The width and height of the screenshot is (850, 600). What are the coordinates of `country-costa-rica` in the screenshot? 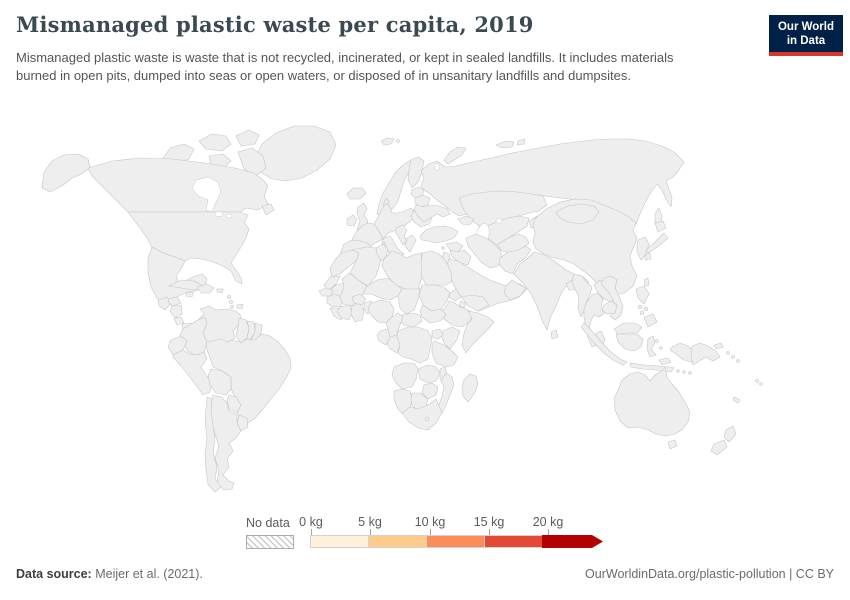 It's located at (179, 321).